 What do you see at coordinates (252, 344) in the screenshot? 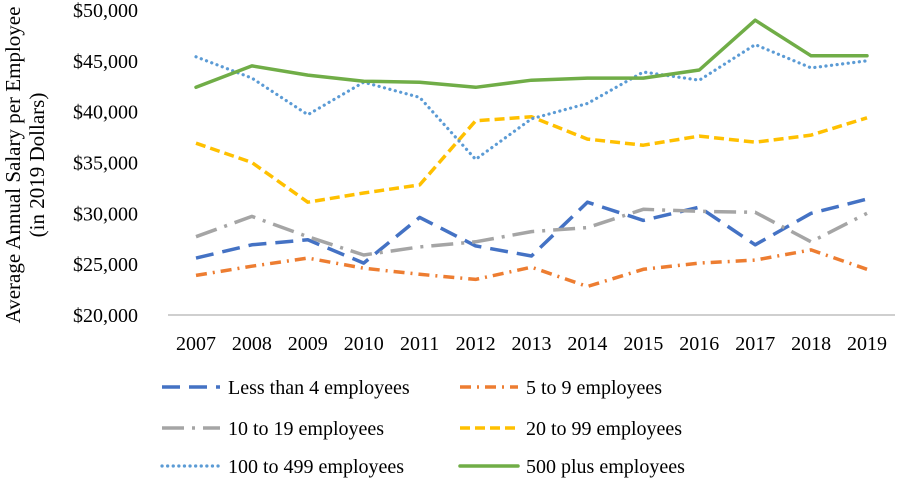
I see `x-tick-label: 2008` at bounding box center [252, 344].